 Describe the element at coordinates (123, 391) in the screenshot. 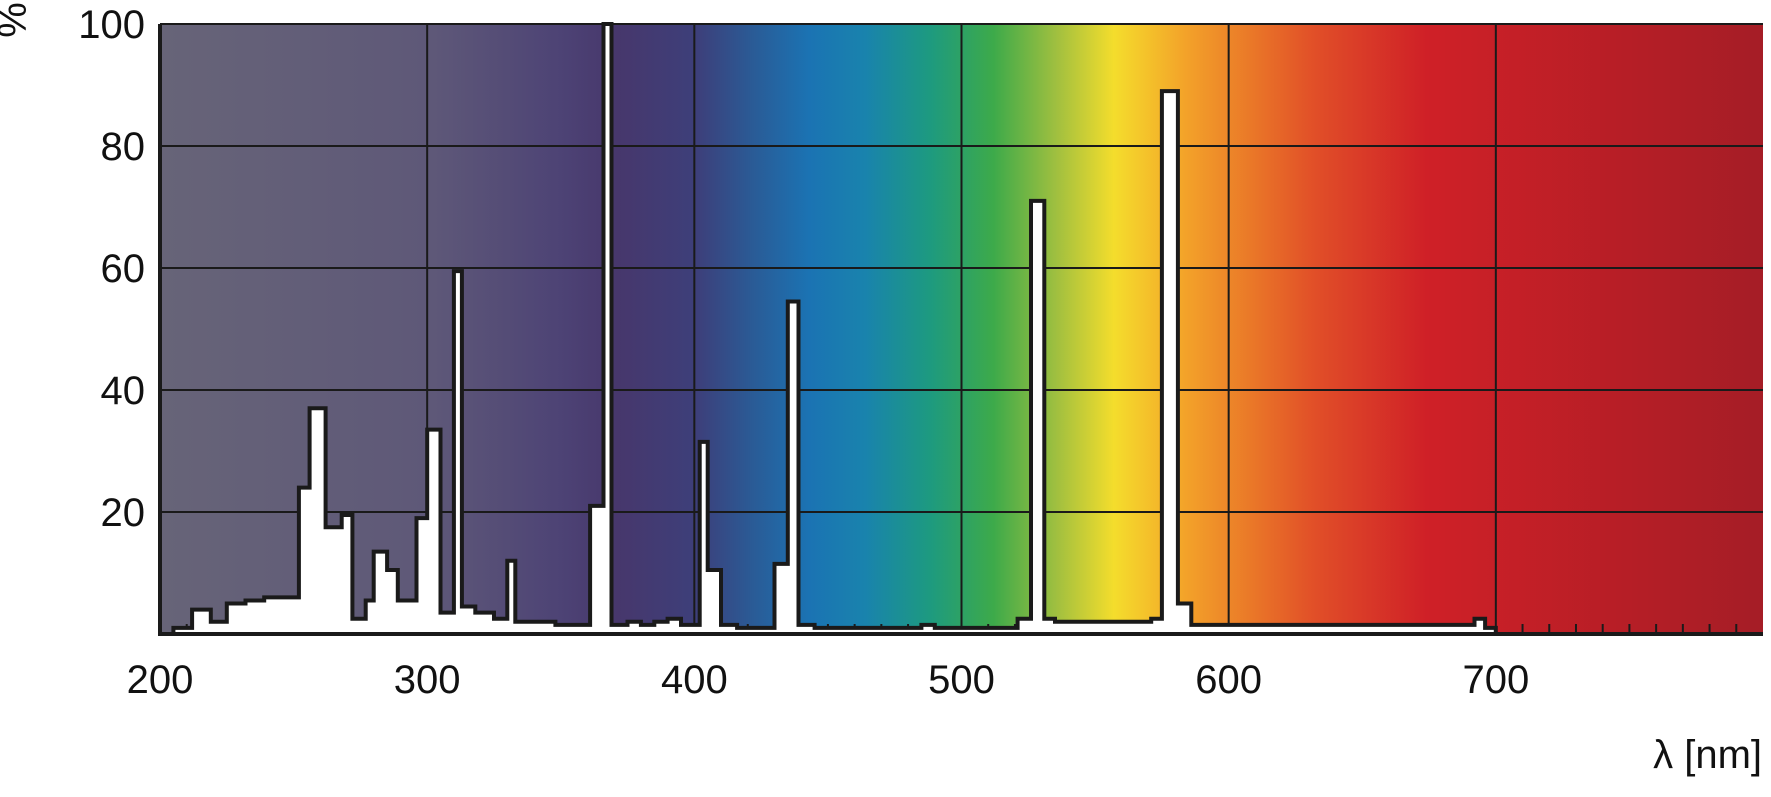

I see `y-tick-label-40: 40` at that location.